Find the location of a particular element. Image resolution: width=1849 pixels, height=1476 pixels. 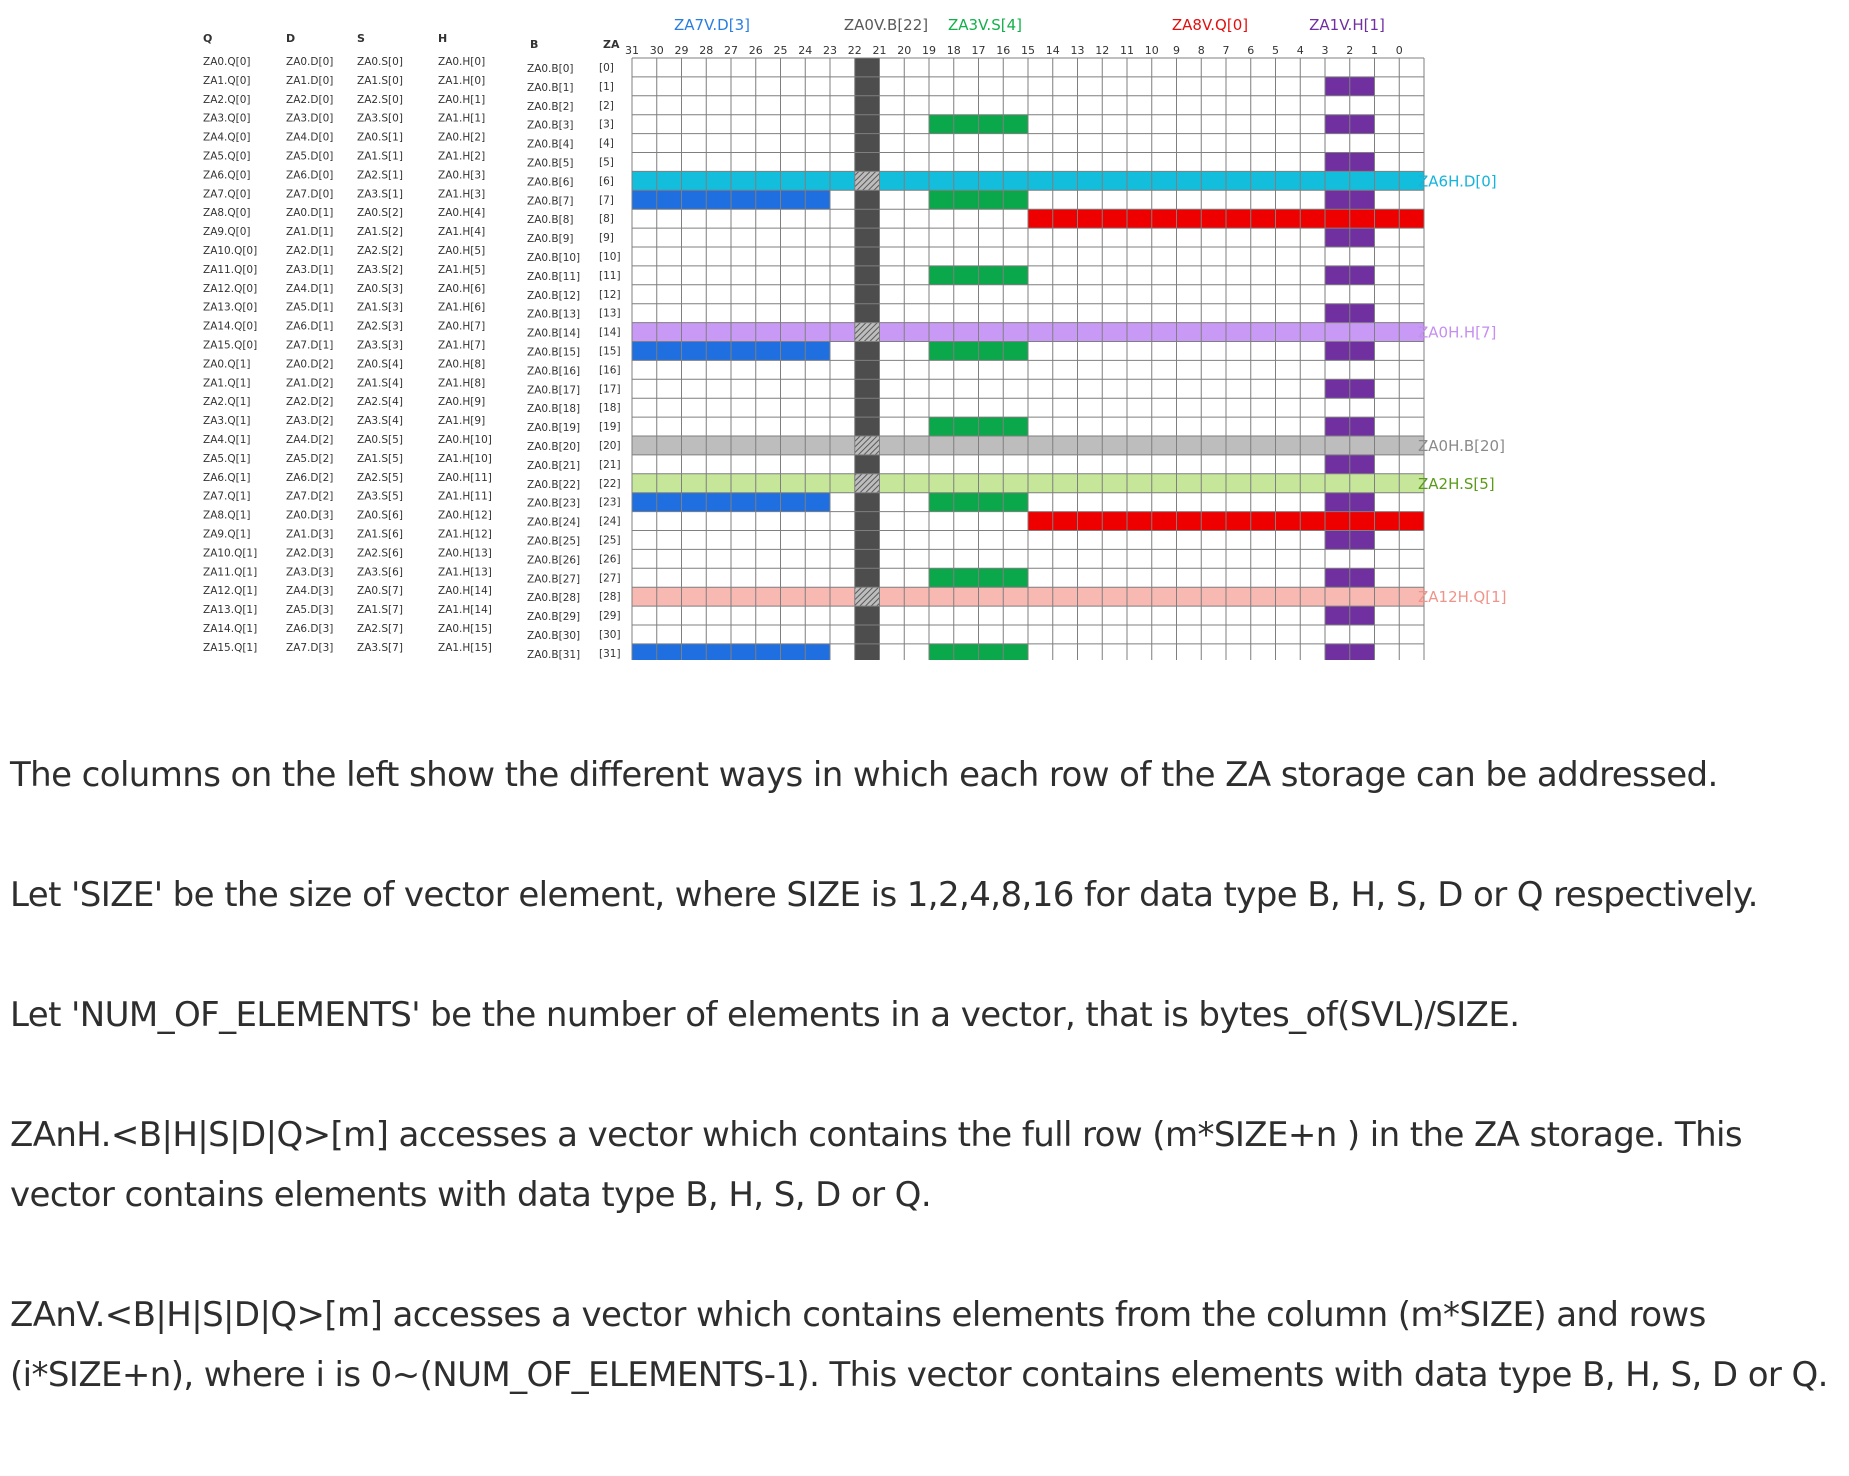

bit-label: 5 is located at coordinates (1275, 50).